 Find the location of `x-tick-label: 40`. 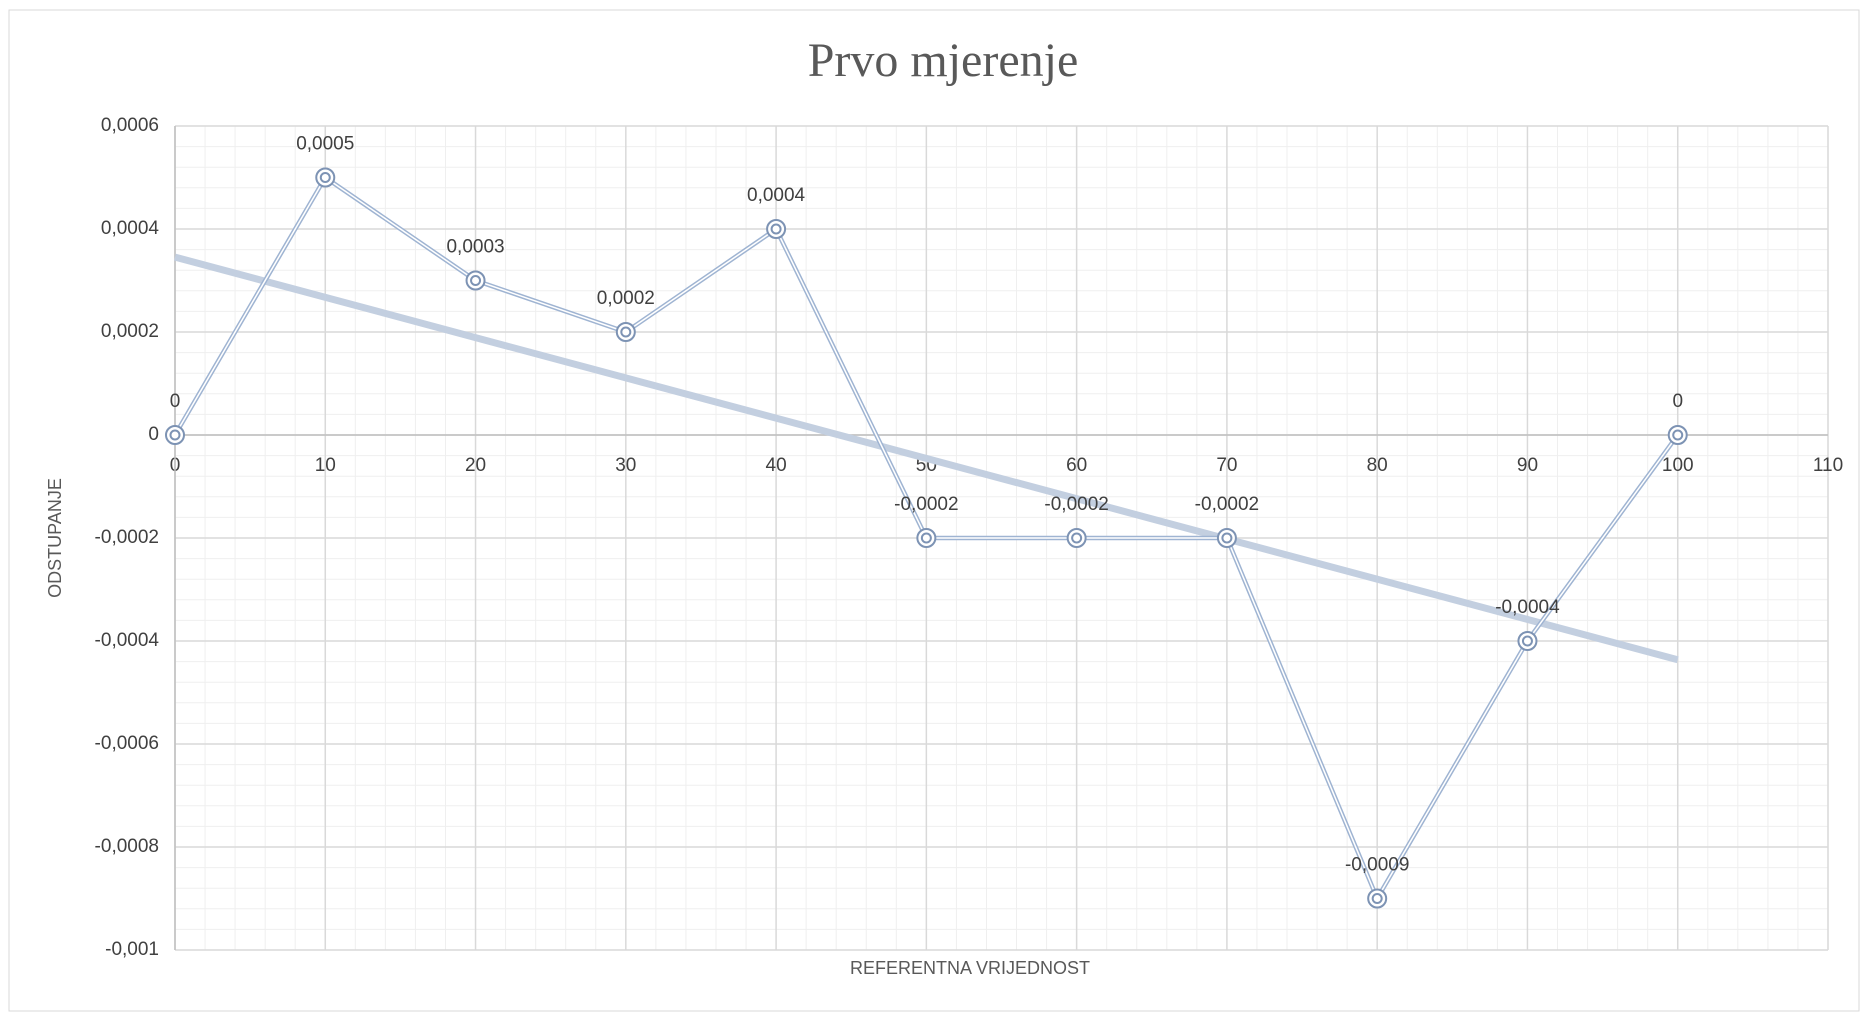

x-tick-label: 40 is located at coordinates (776, 465).